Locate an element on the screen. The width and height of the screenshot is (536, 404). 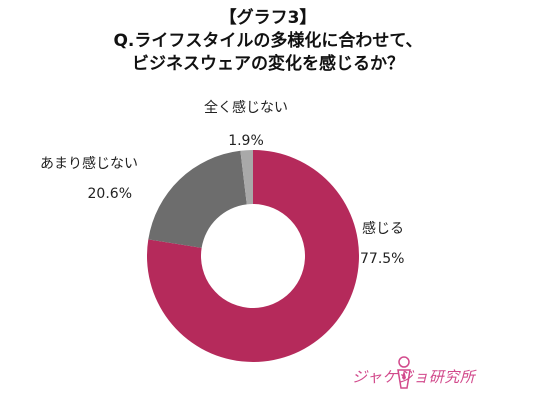
category-label-2: あまり感じない is located at coordinates (89, 163).